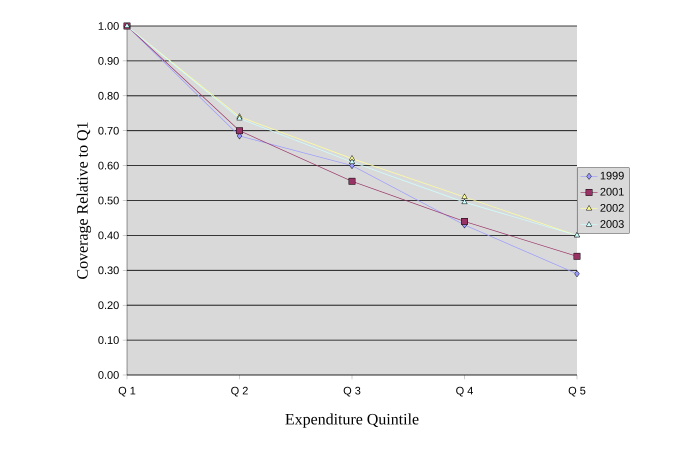 The height and width of the screenshot is (457, 678). What do you see at coordinates (108, 166) in the screenshot?
I see `y-tick-label: 0.60` at bounding box center [108, 166].